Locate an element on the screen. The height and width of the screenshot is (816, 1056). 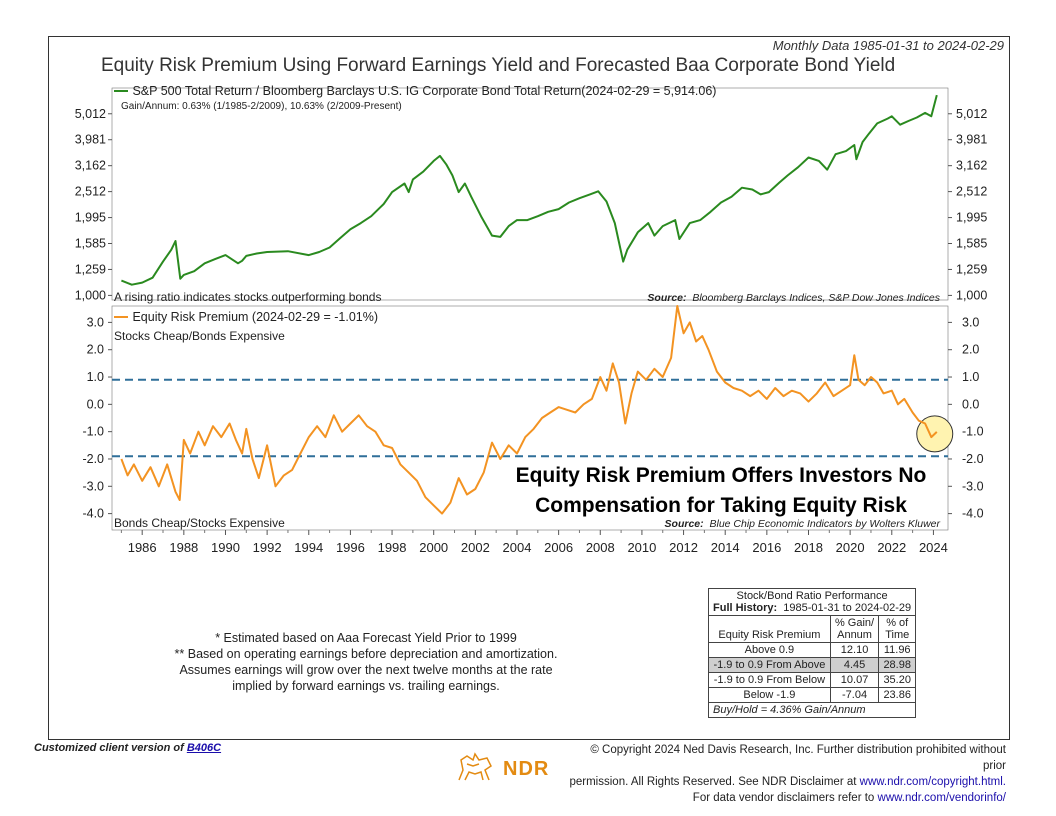
row-time: 35.20 is located at coordinates (897, 680).